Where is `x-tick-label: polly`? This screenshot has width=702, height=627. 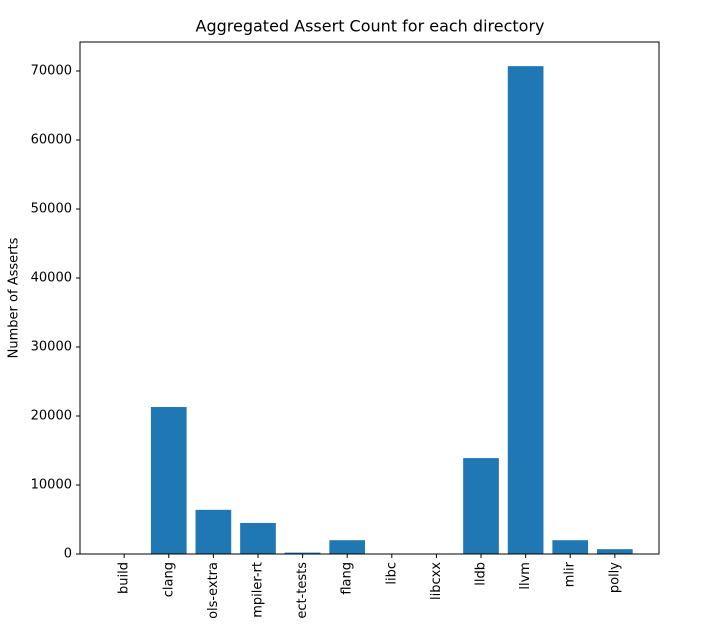
x-tick-label: polly is located at coordinates (614, 577).